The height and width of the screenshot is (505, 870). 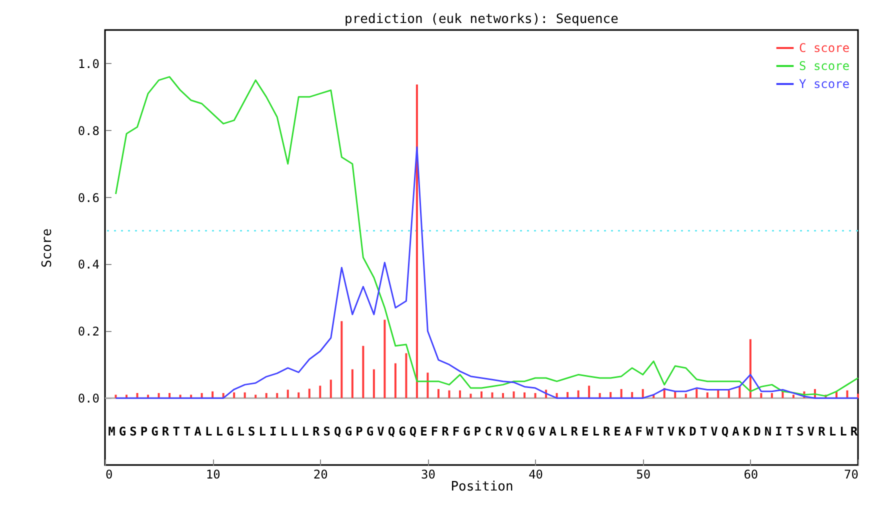 What do you see at coordinates (485, 431) in the screenshot?
I see `annotation: MGSPGRTTALLGLSLILLLRSQGPGVQGQEFRFGPCRVQGVALRELREAFWTVKDTVQAKDNITSVRLLR` at bounding box center [485, 431].